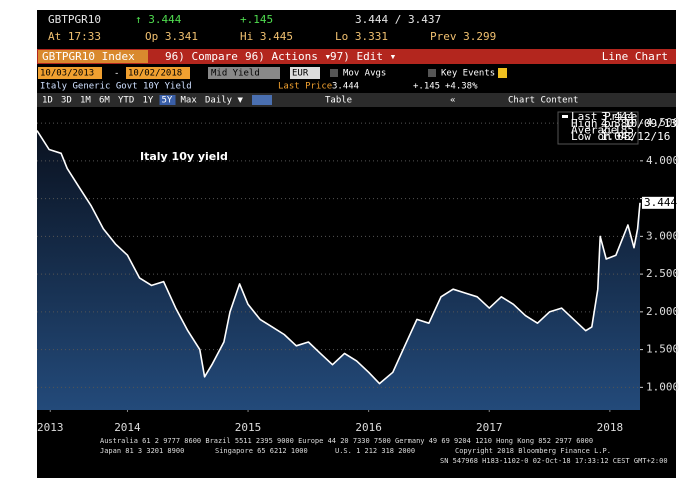 Image resolution: width=700 pixels, height=489 pixels. I want to click on legend-stat-label: High on 10/09/13, so click(624, 123).